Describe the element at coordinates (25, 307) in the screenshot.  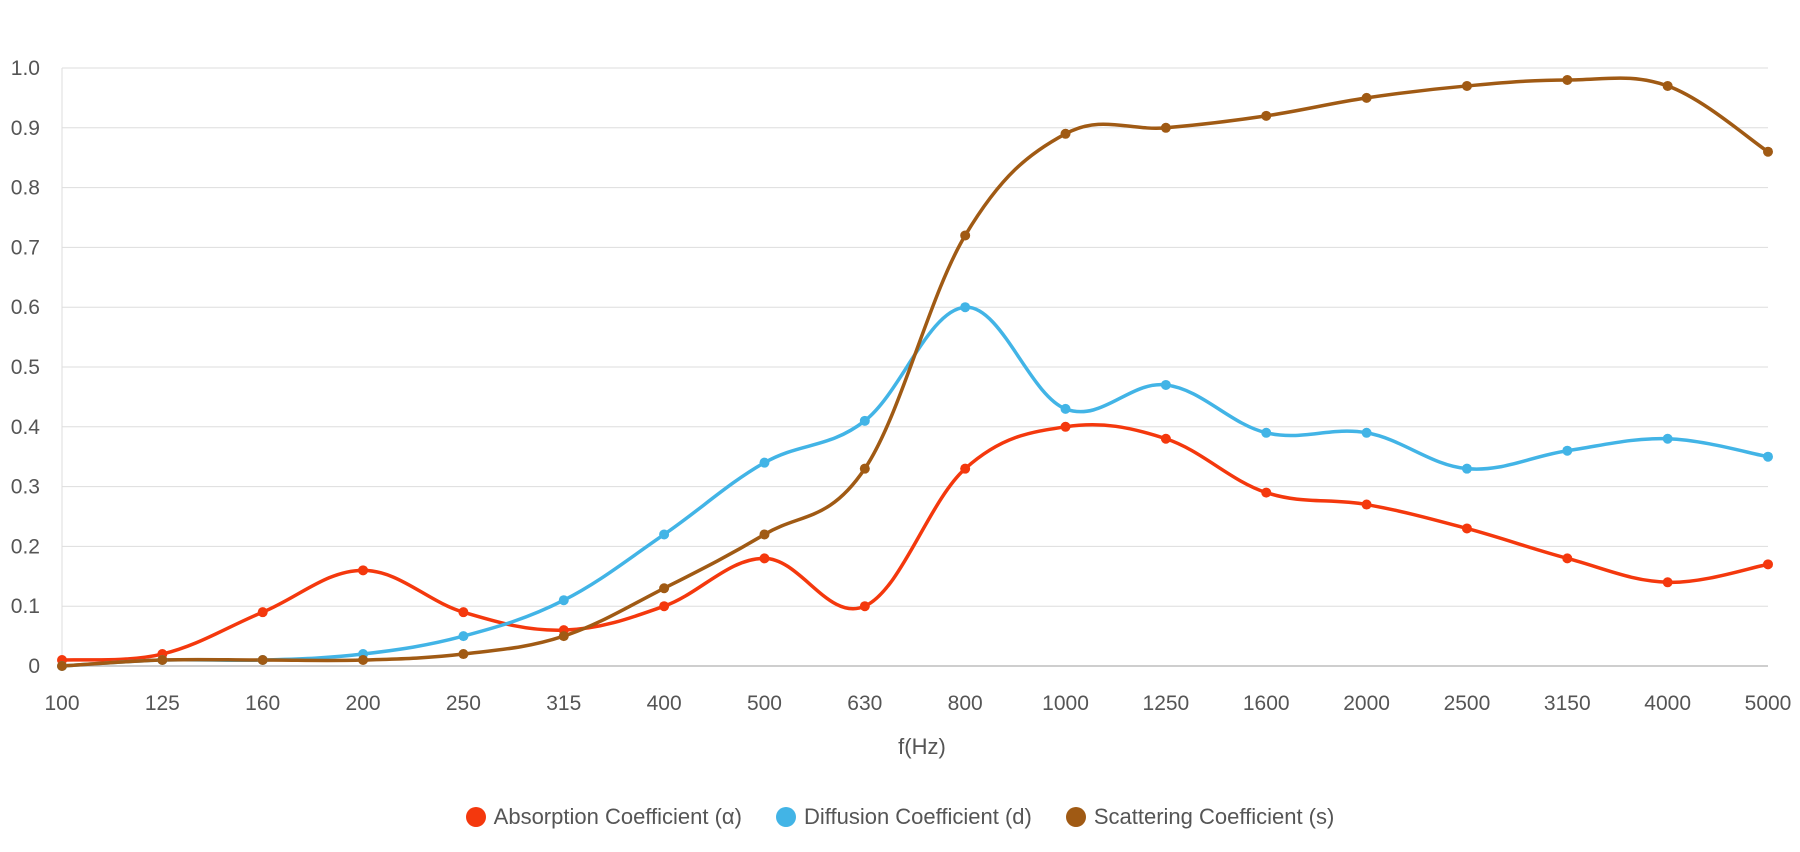
I see `y-tick-label: 0.6` at that location.